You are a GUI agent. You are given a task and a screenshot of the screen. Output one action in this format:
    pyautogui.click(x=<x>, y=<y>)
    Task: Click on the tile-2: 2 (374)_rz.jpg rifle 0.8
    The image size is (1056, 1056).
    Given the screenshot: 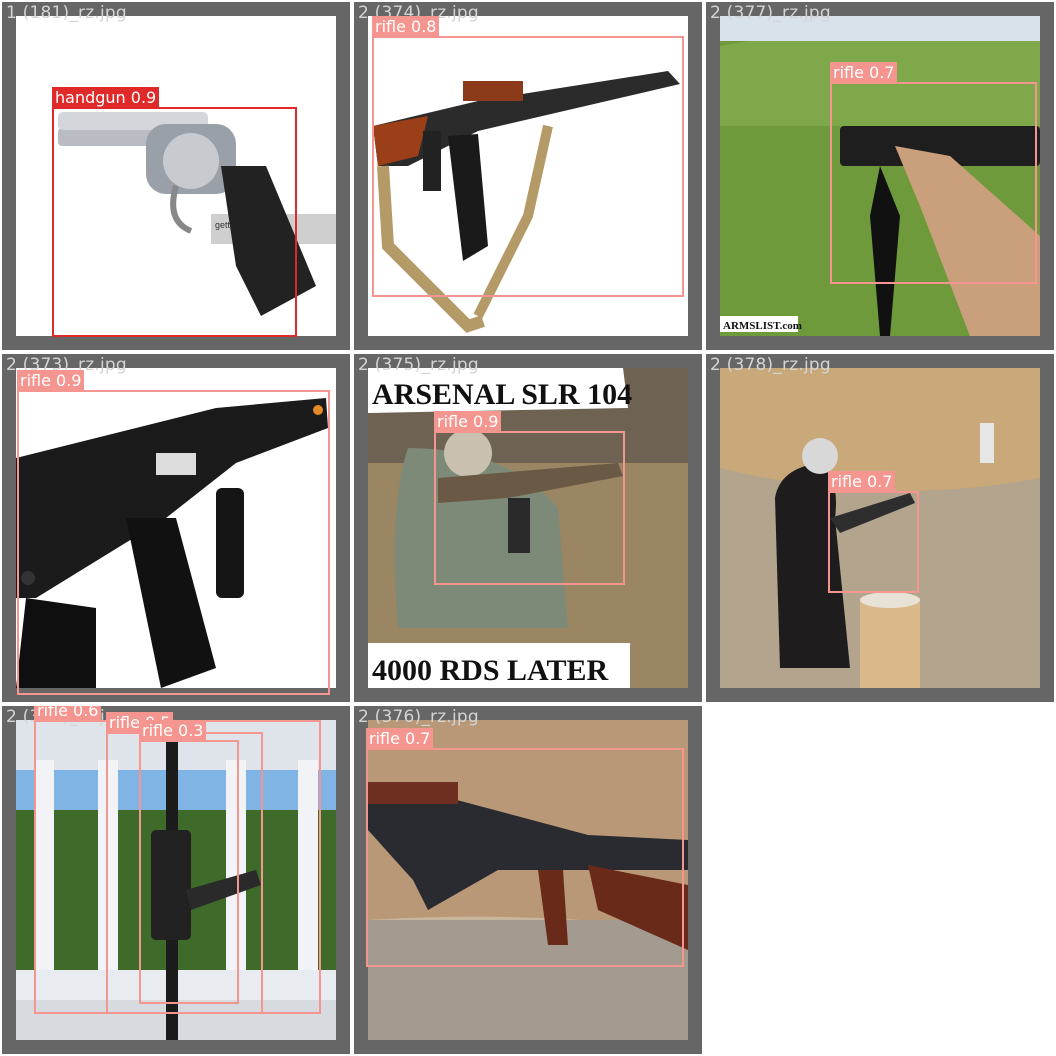 What is the action you would take?
    pyautogui.click(x=528, y=176)
    